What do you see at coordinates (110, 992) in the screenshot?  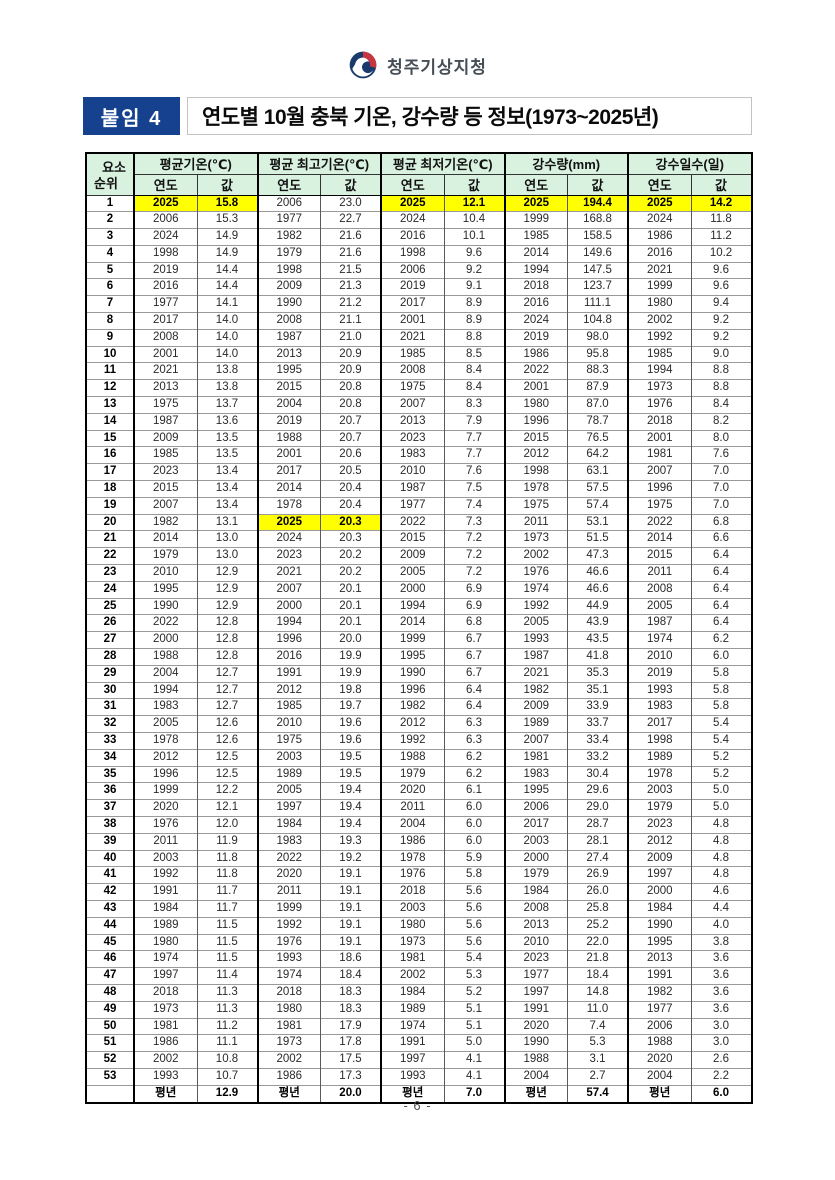 I see `rank-cell: 48` at bounding box center [110, 992].